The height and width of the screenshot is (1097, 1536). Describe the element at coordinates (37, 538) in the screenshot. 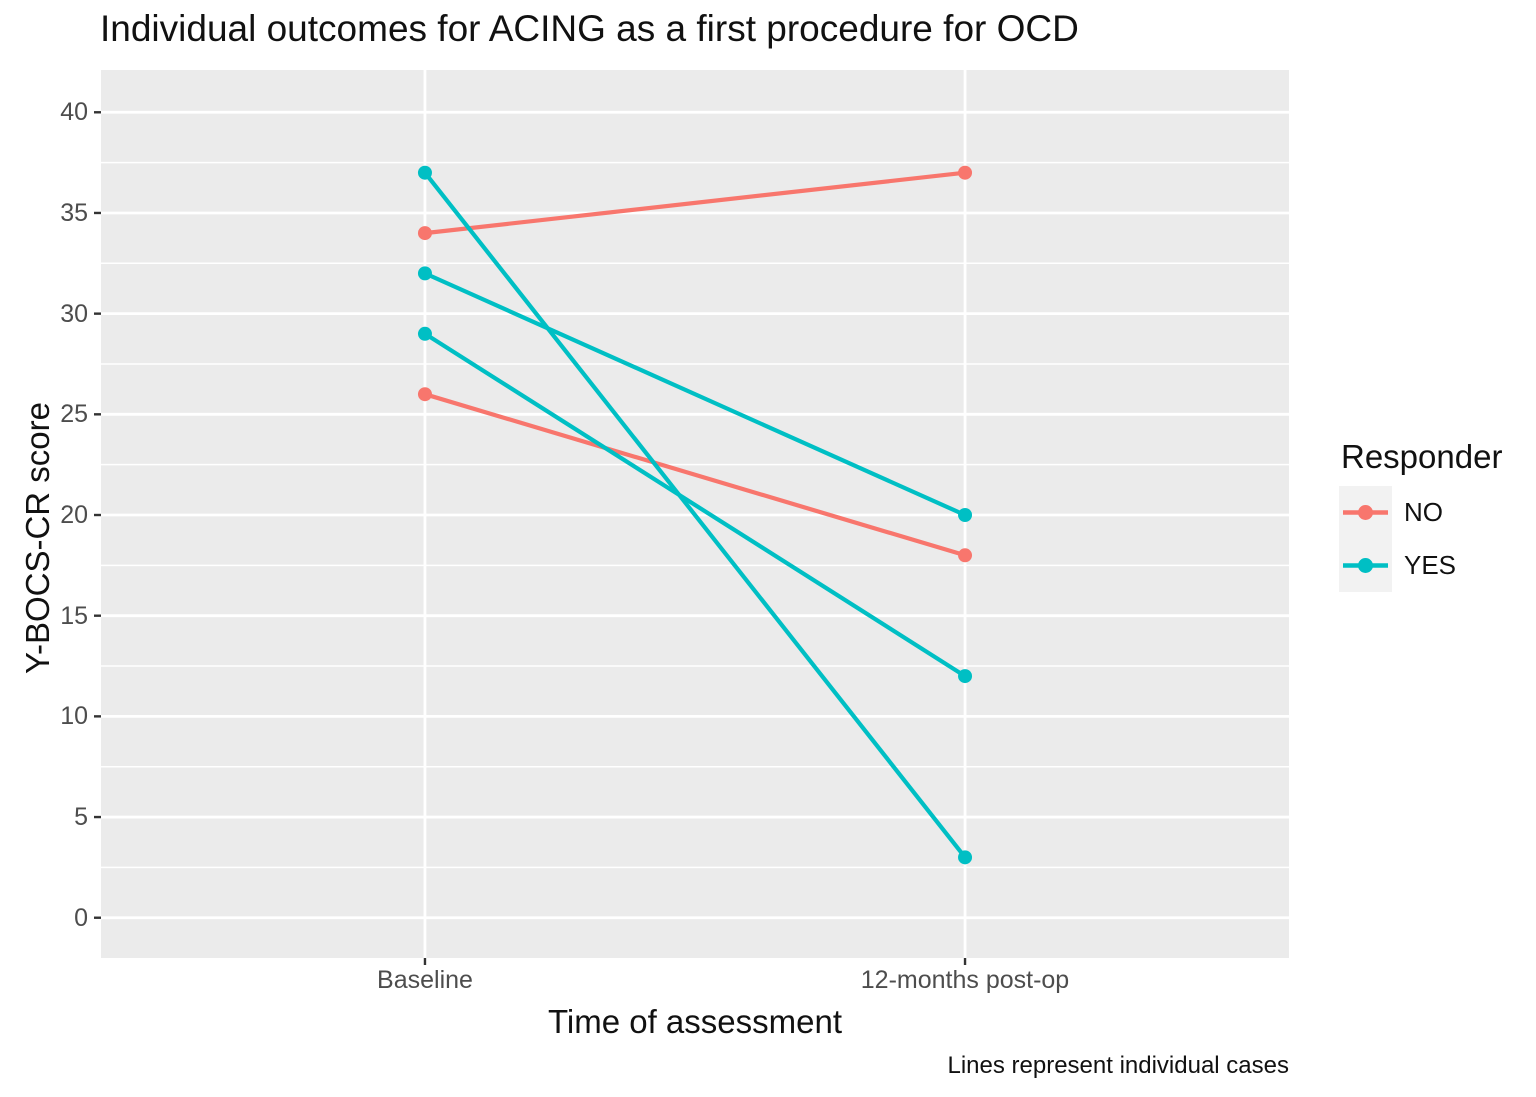

I see `y-axis-title: Y-BOCS-CR score` at that location.